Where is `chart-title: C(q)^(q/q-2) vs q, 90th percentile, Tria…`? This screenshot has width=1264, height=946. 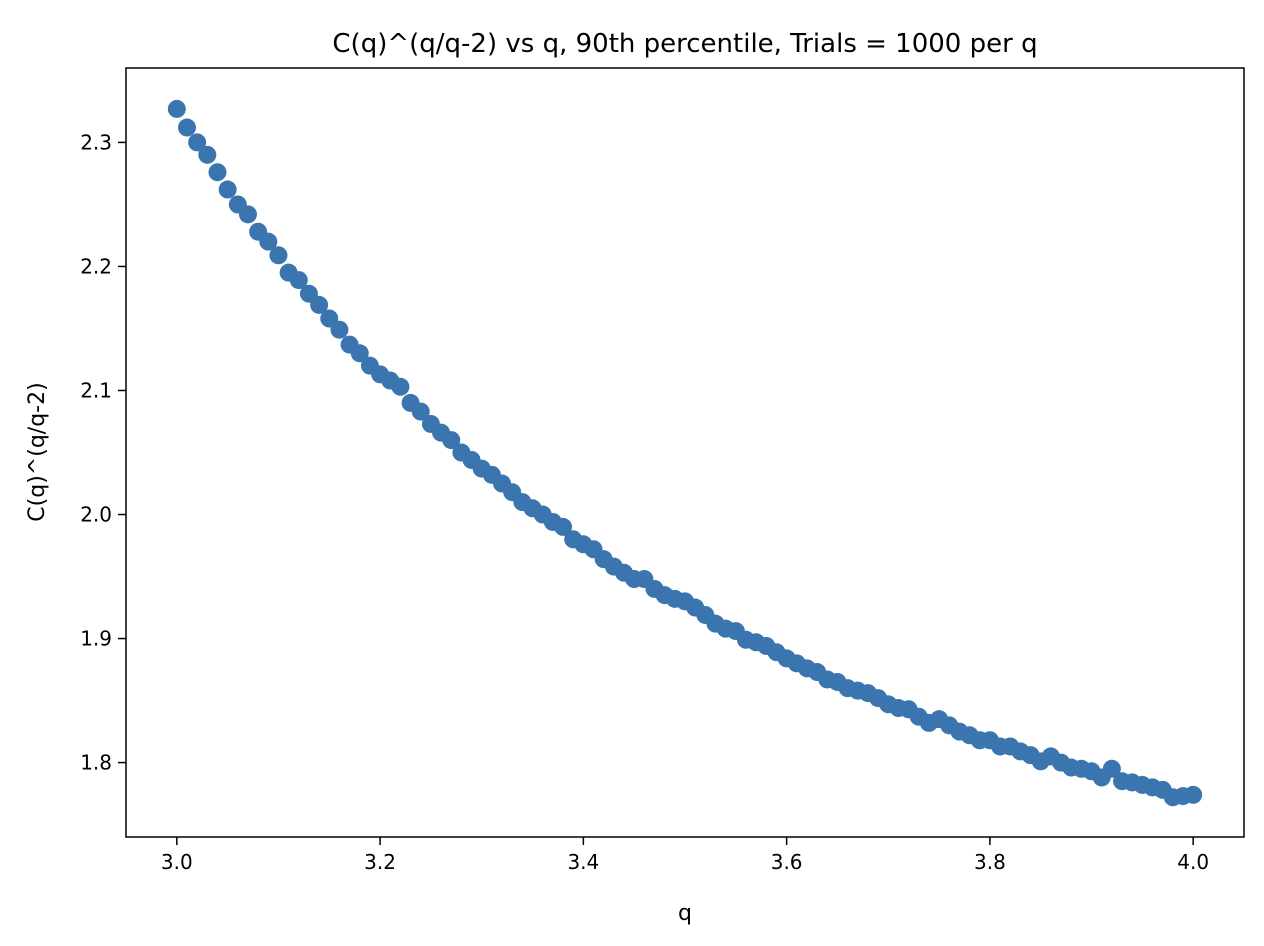 chart-title: C(q)^(q/q-2) vs q, 90th percentile, Tria… is located at coordinates (684, 44).